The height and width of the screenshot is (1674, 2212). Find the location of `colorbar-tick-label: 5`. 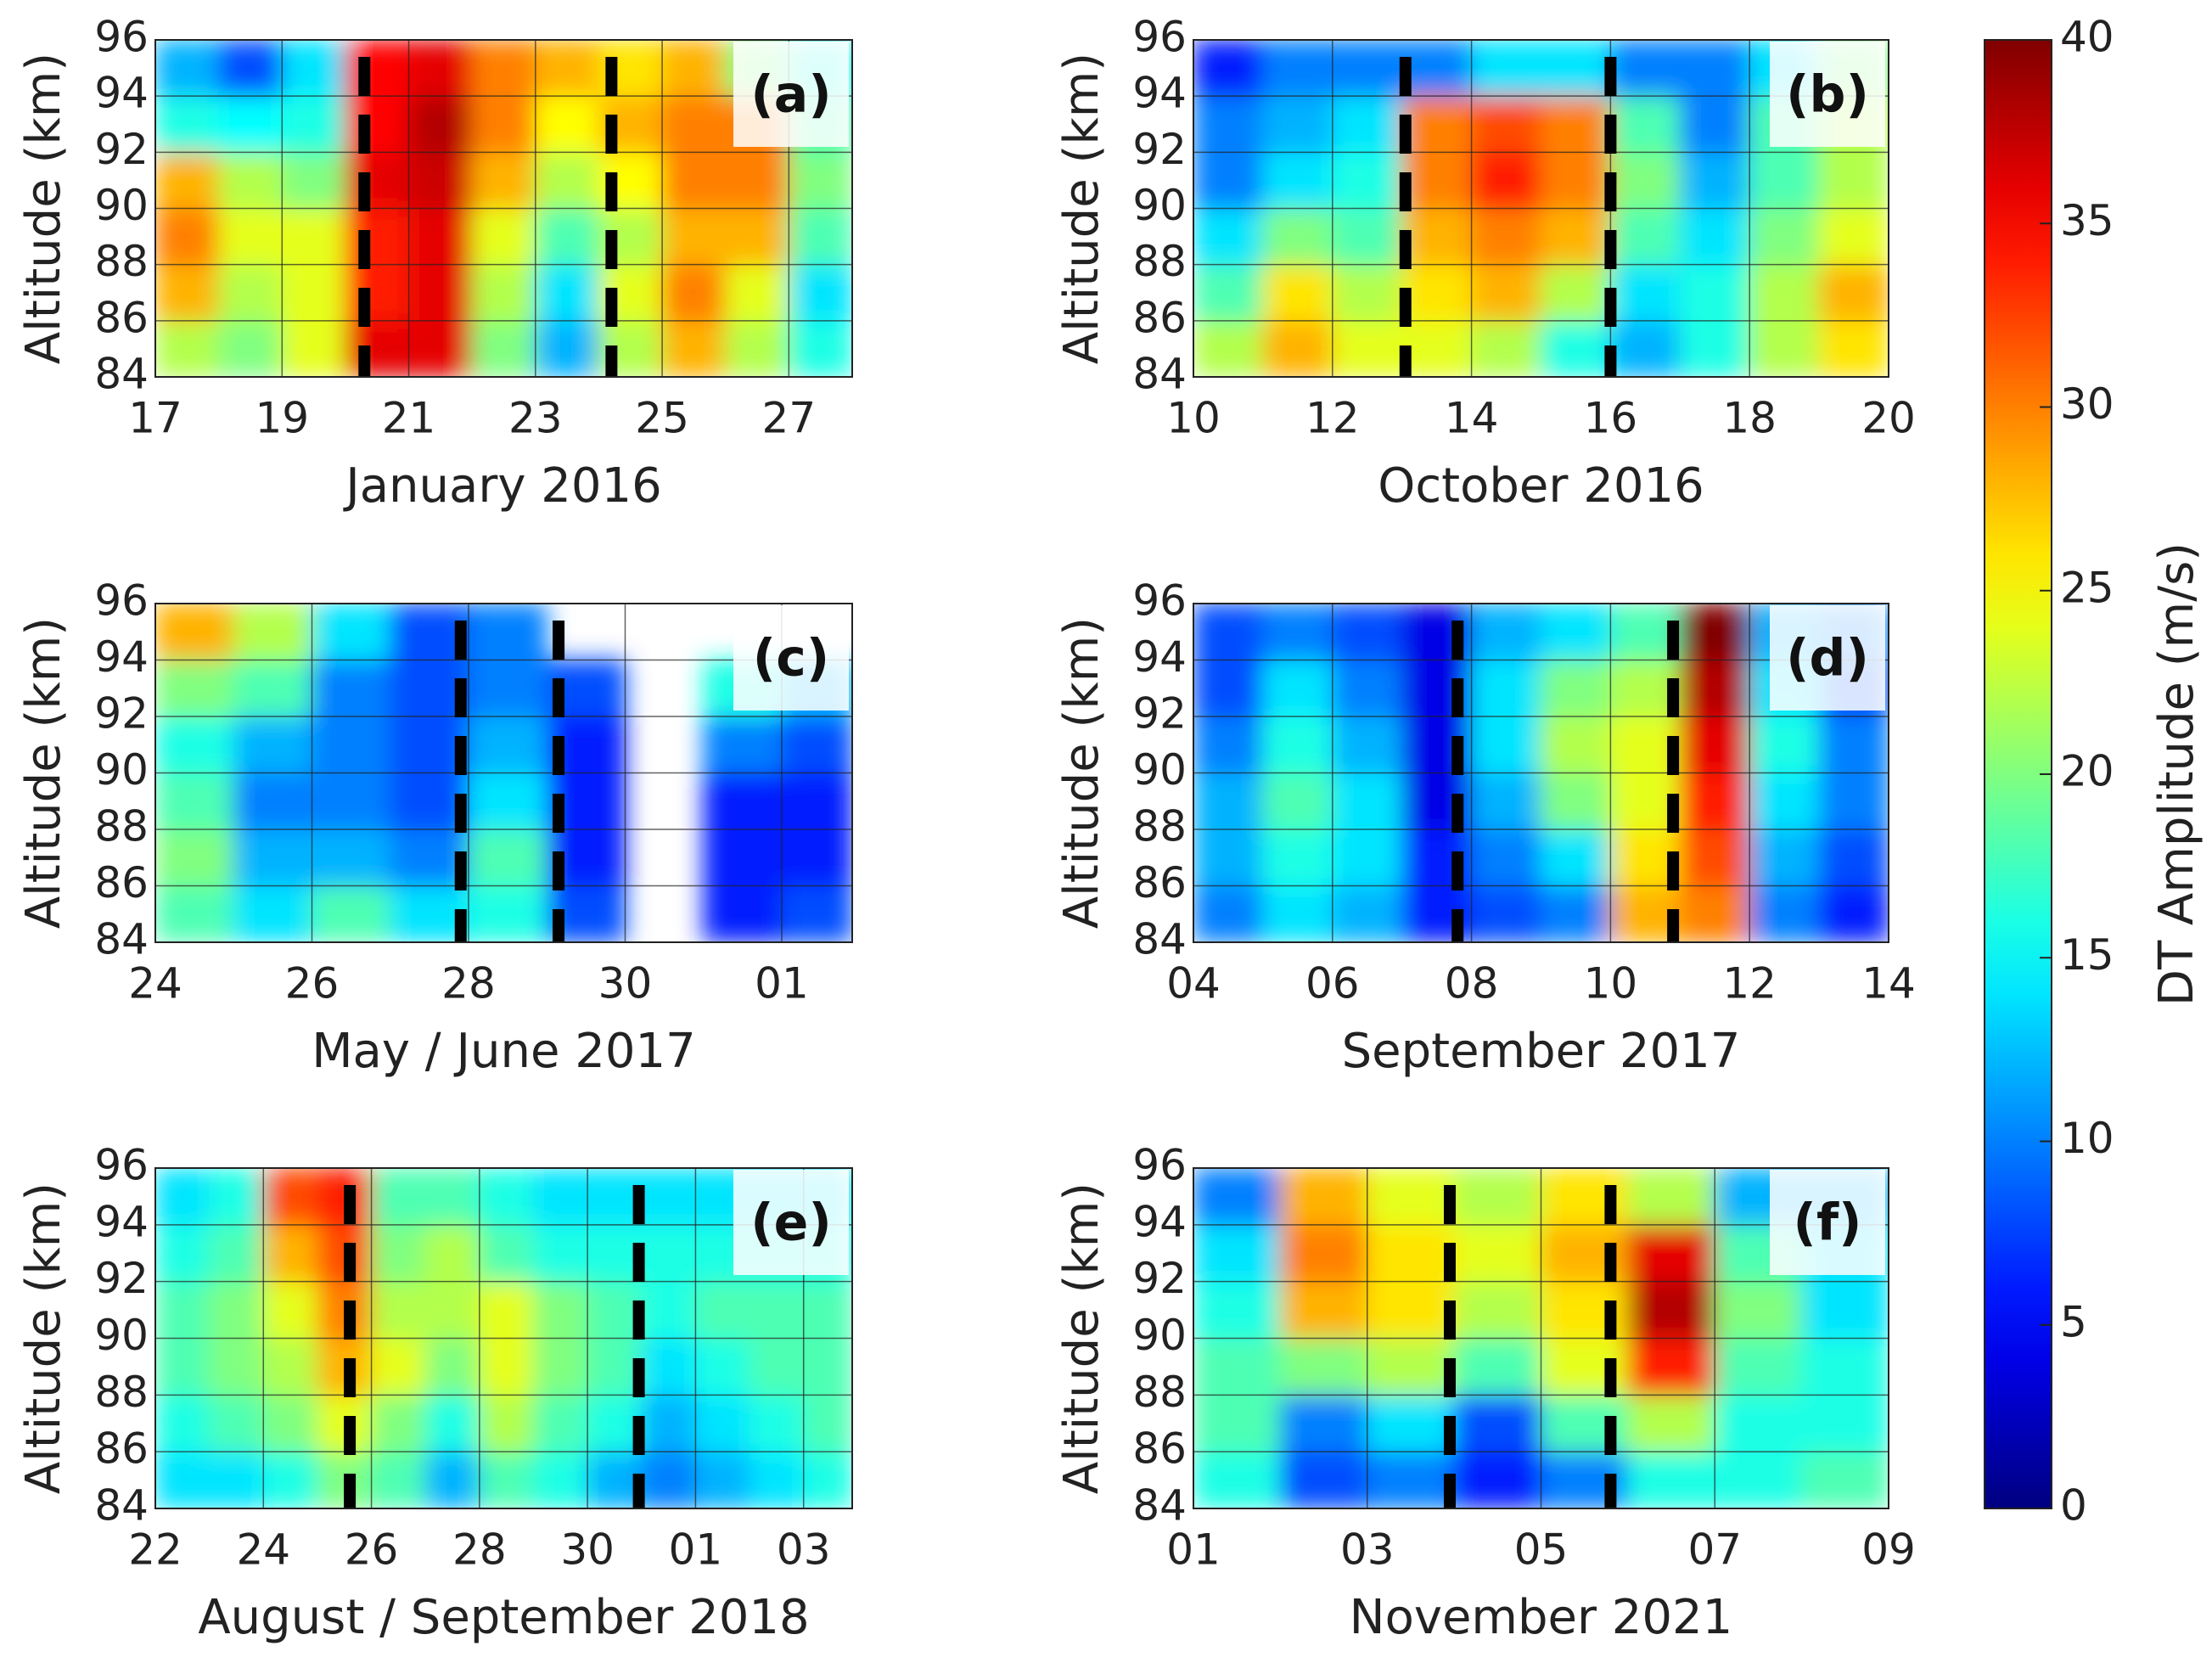

colorbar-tick-label: 5 is located at coordinates (2073, 1322).